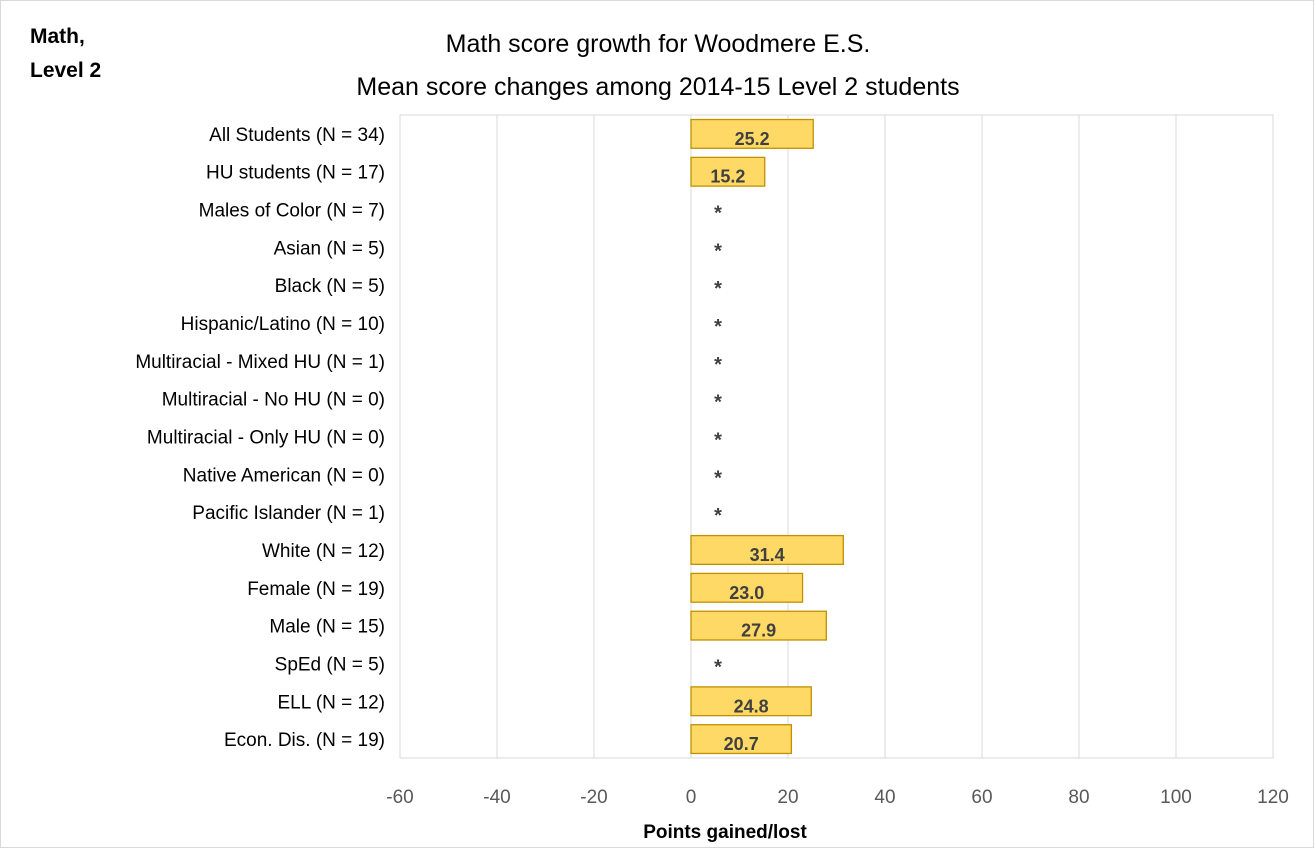  Describe the element at coordinates (331, 702) in the screenshot. I see `category-label: ELL (N = 12)` at that location.